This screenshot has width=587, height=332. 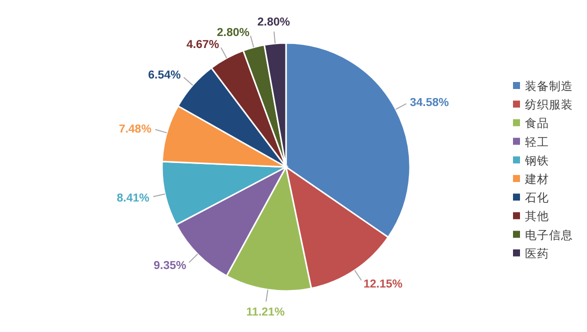 What do you see at coordinates (536, 179) in the screenshot?
I see `legend-label: 建材` at bounding box center [536, 179].